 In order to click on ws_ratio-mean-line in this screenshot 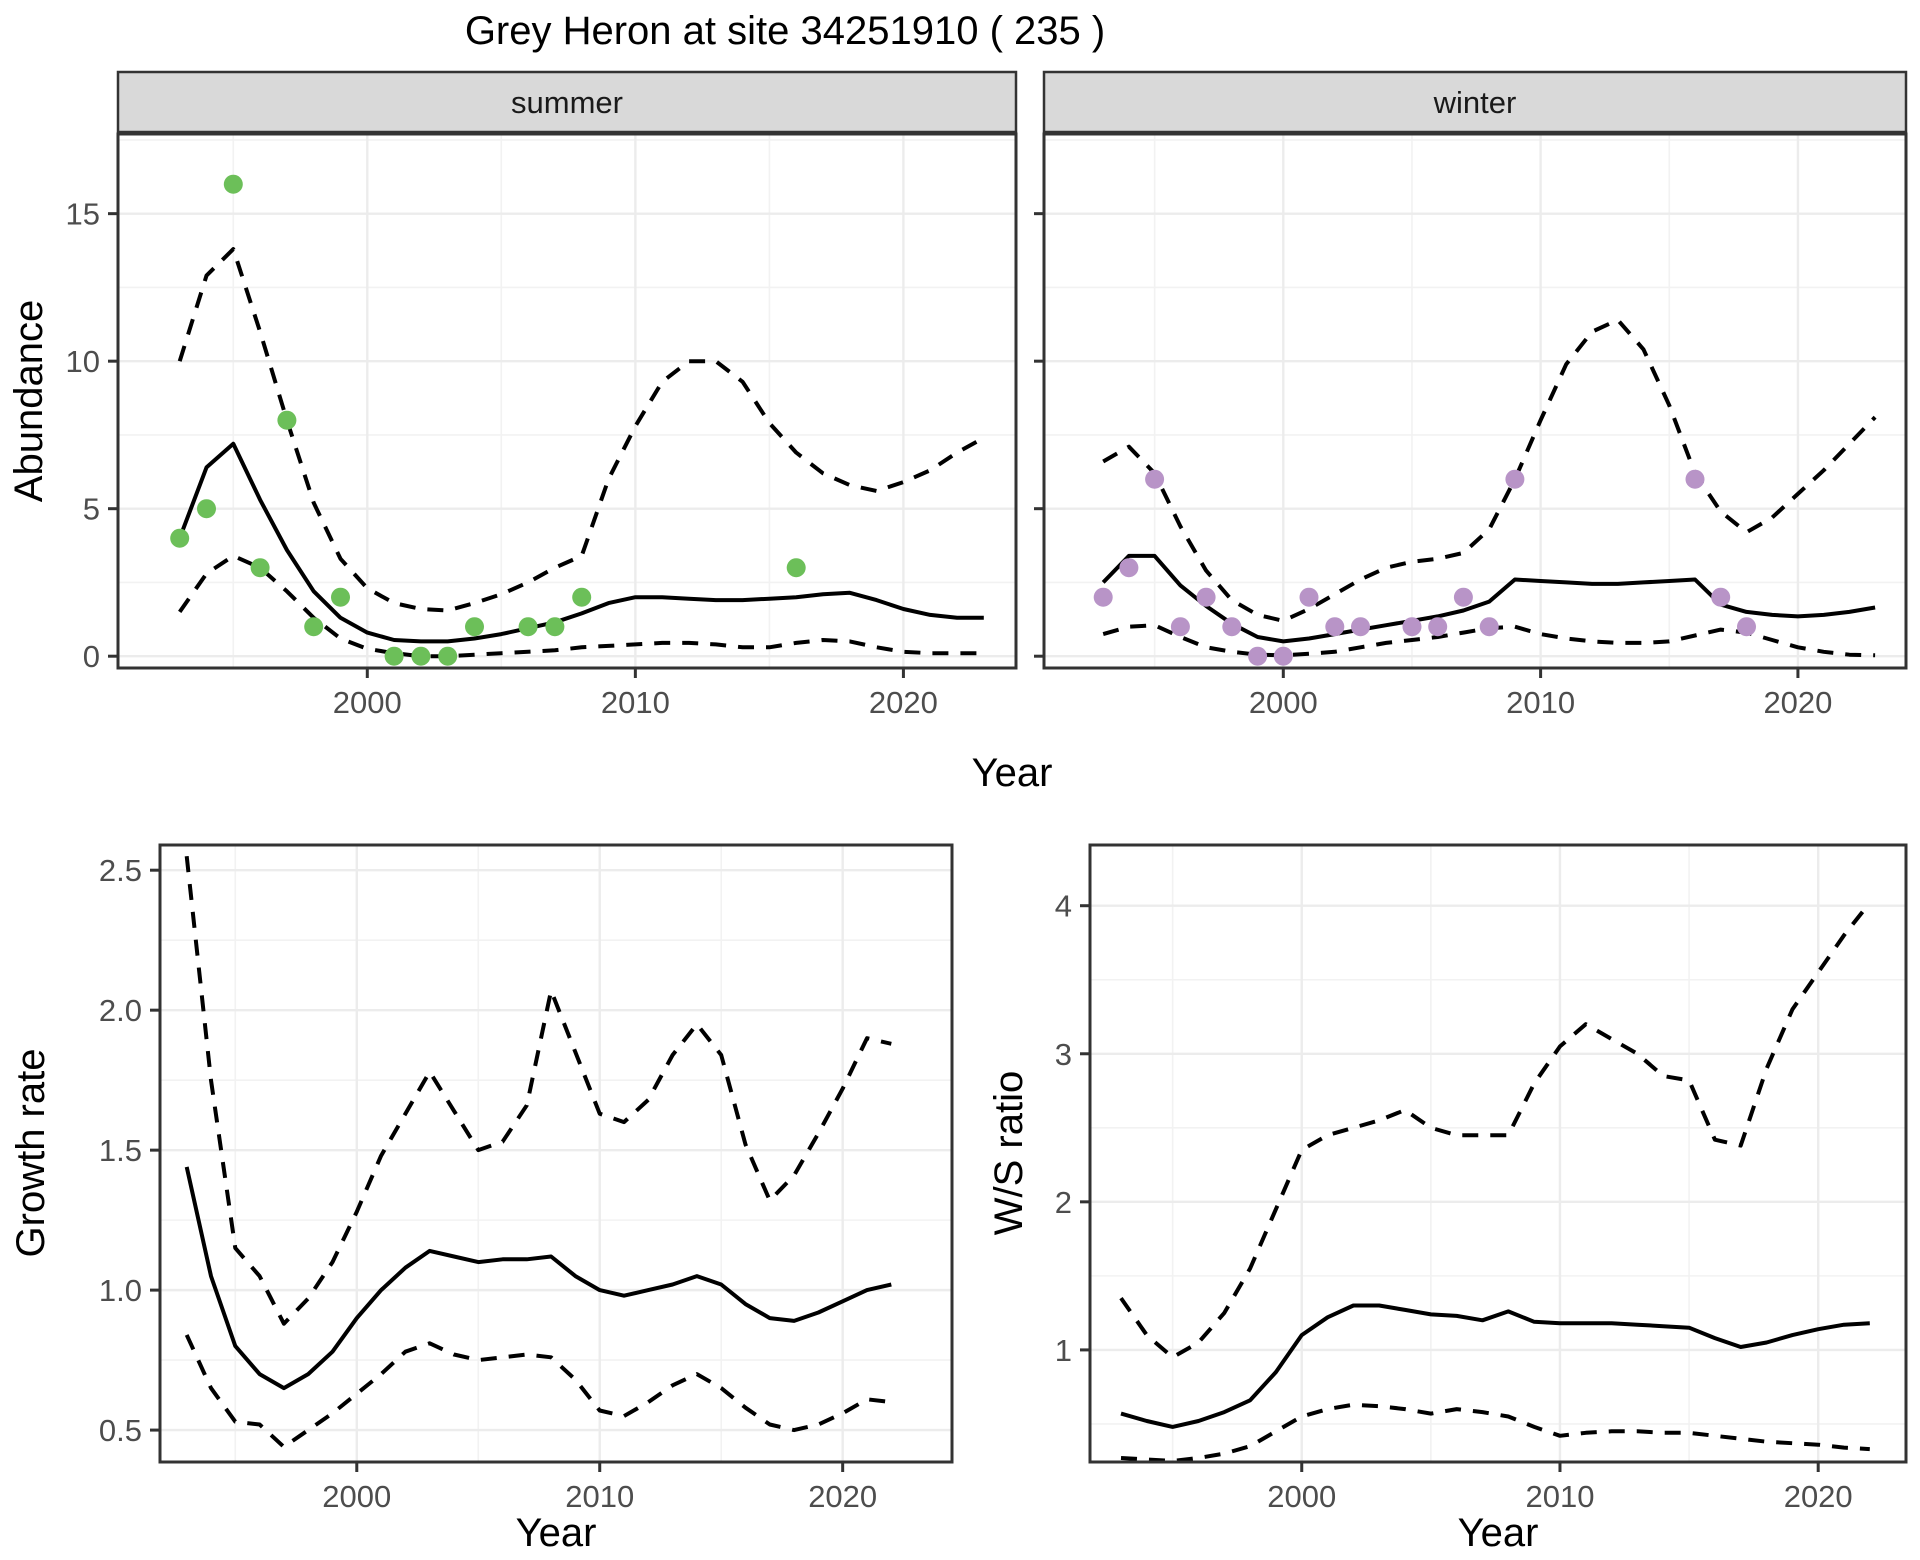, I will do `click(1495, 1366)`.